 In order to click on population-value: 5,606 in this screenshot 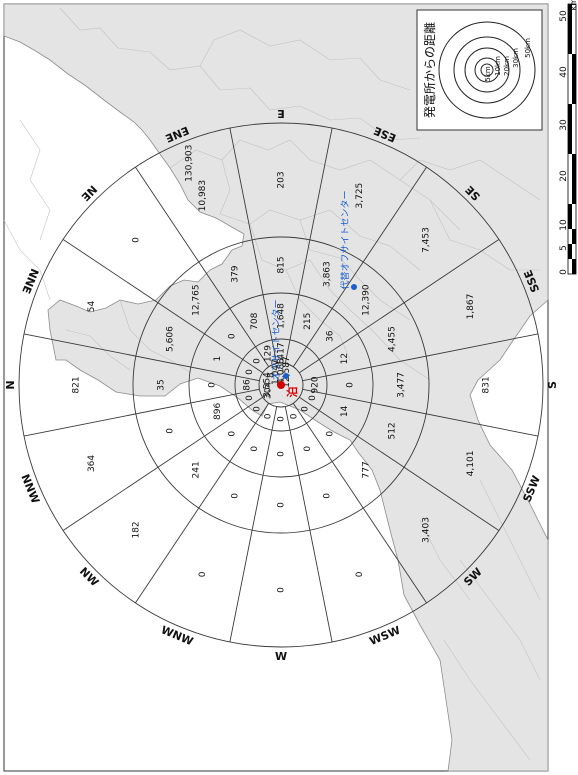, I will do `click(171, 339)`.